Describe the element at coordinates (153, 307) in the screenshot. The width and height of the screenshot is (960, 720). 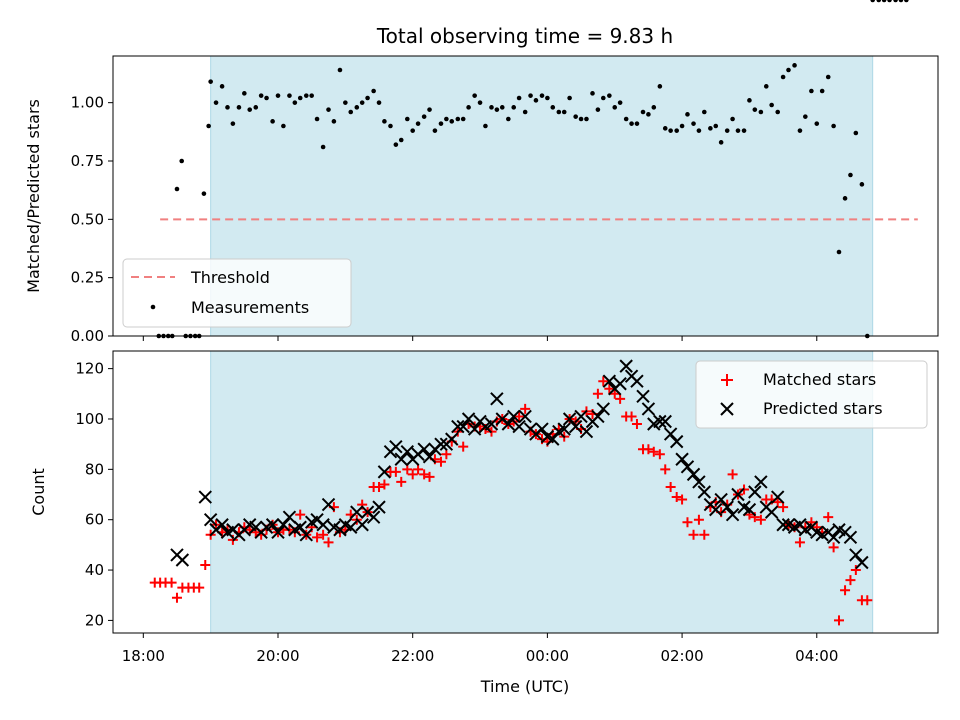
I see `legend-measurements-swatch` at that location.